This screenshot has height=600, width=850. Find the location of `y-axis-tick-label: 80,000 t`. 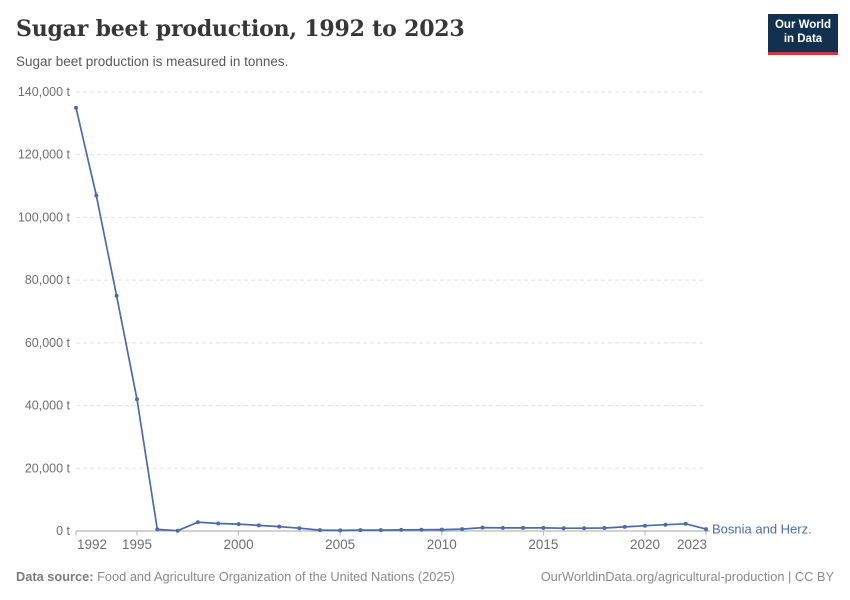

y-axis-tick-label: 80,000 t is located at coordinates (48, 280).